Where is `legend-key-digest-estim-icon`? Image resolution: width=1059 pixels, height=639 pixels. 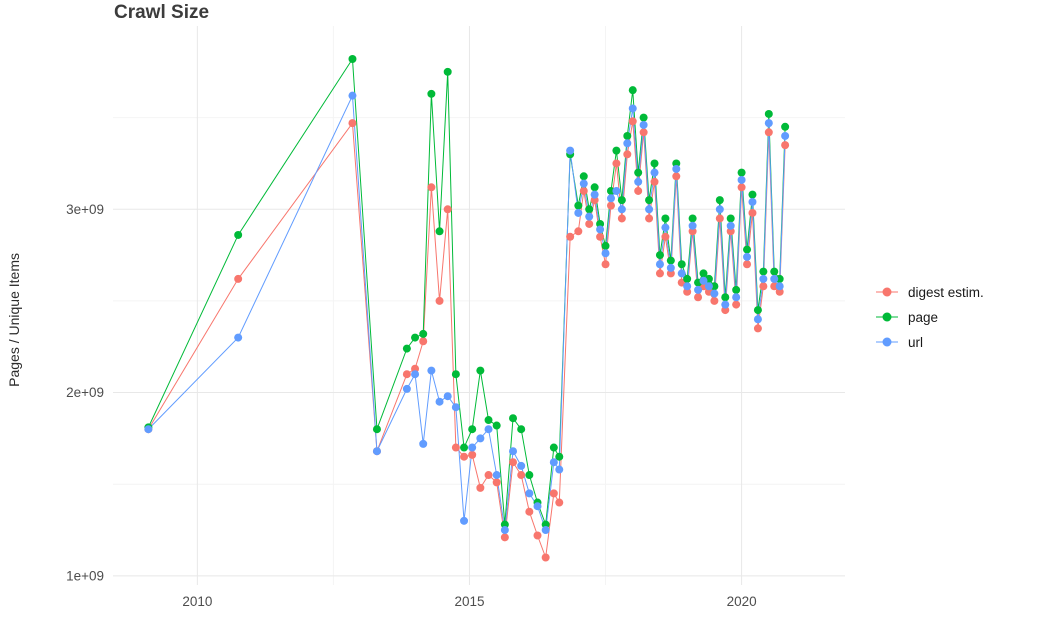 legend-key-digest-estim-icon is located at coordinates (887, 292).